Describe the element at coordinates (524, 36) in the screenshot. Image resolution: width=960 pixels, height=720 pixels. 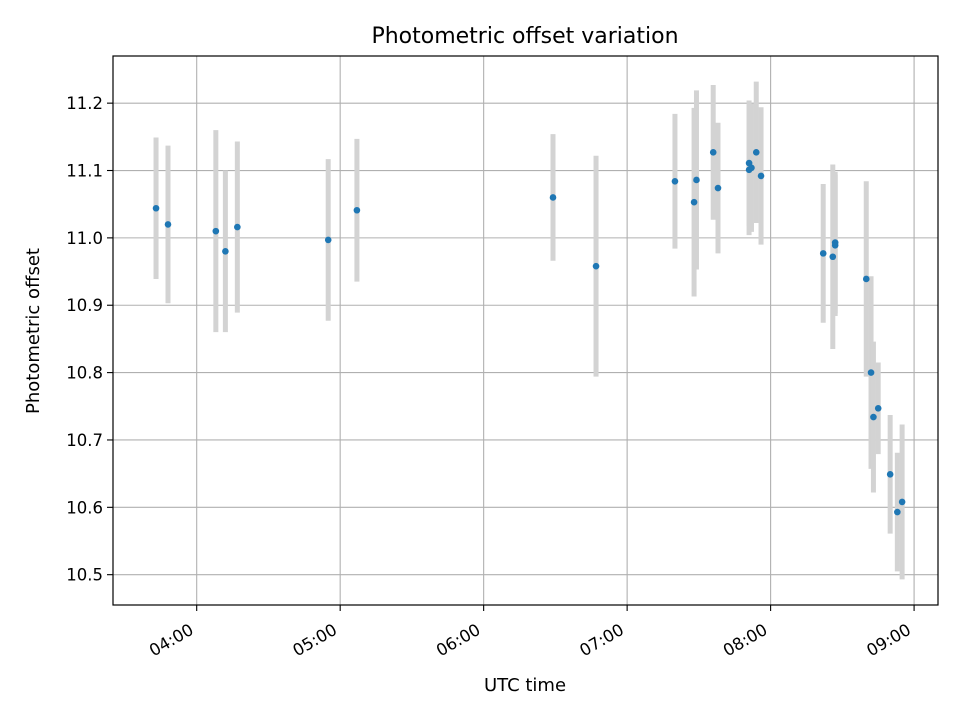
I see `chart-title: Photometric offset variation` at that location.